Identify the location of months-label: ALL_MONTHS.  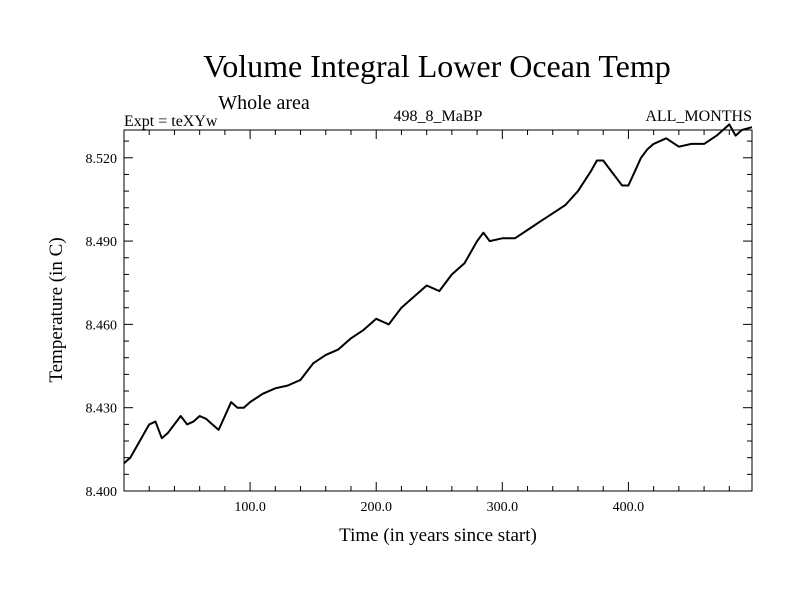
(698, 116).